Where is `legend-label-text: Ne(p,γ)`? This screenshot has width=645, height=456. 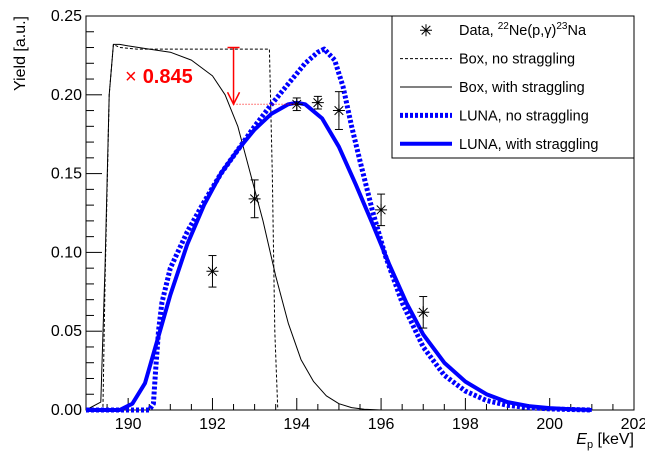
legend-label-text: Ne(p,γ) is located at coordinates (533, 31).